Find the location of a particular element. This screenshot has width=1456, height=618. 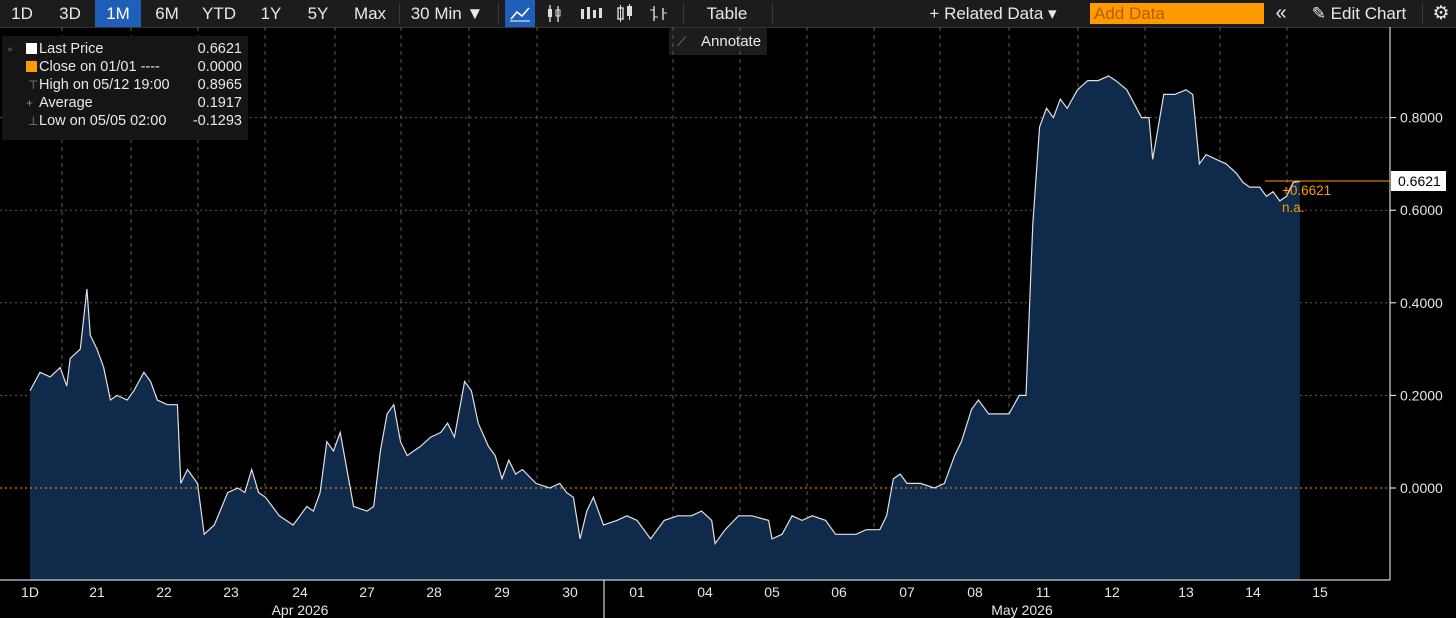

range-6m-button: 6M is located at coordinates (167, 13).